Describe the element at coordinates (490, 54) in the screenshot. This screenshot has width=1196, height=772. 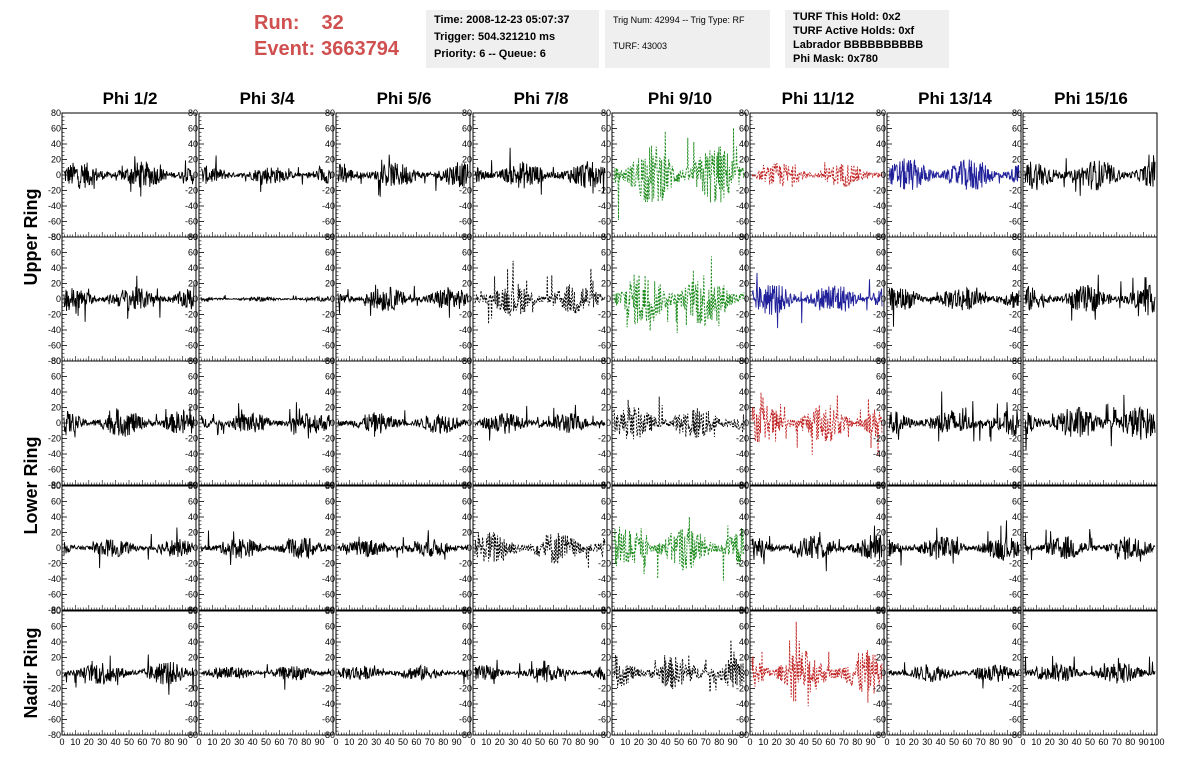
I see `priority-text: Priority: 6 -- Queue: 6` at that location.